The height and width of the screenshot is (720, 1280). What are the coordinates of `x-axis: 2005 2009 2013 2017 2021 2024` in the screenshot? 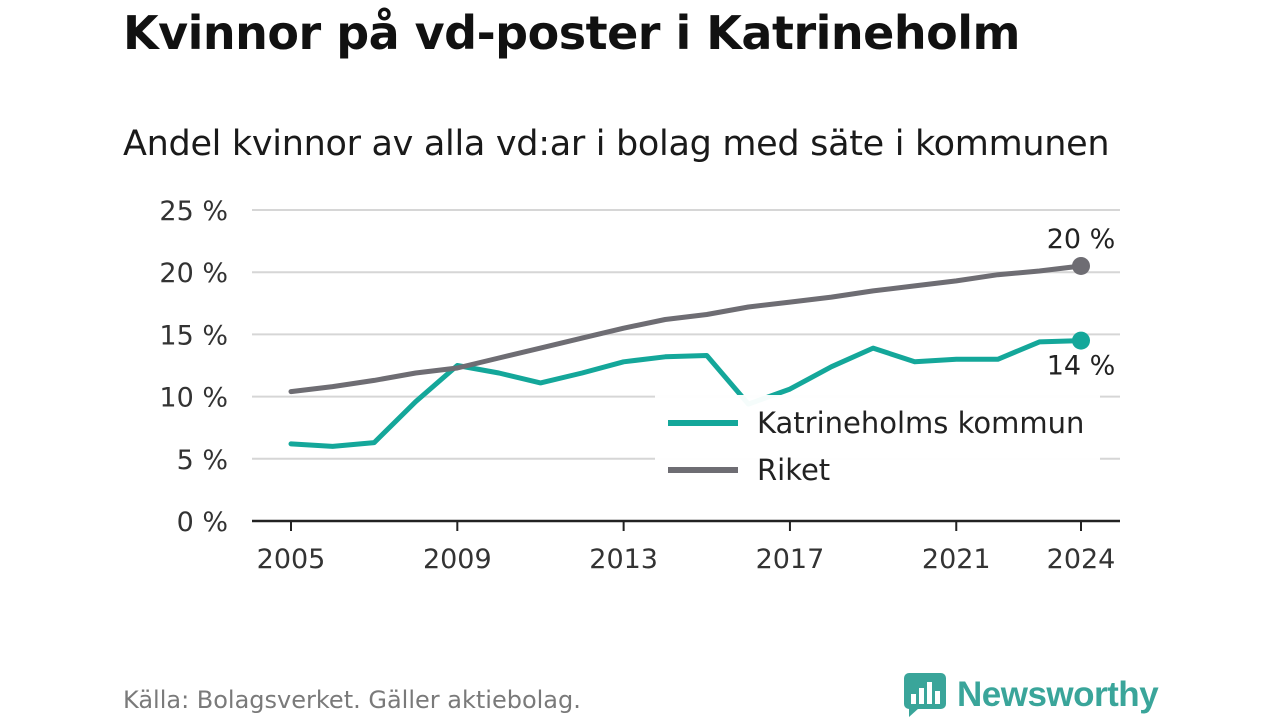 It's located at (686, 547).